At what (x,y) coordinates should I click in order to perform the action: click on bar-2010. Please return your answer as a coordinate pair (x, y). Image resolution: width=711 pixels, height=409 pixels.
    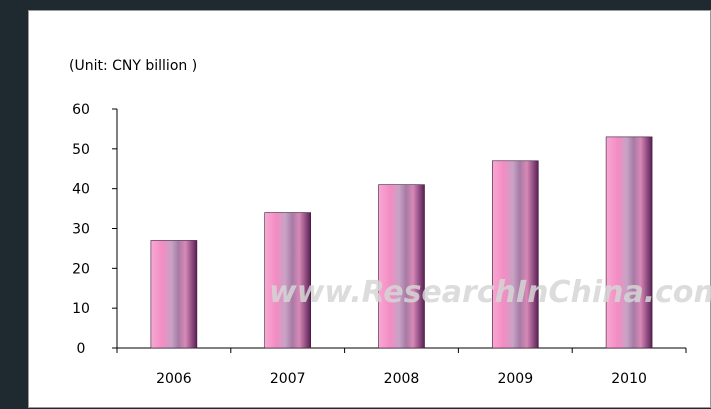
    Looking at the image, I should click on (629, 242).